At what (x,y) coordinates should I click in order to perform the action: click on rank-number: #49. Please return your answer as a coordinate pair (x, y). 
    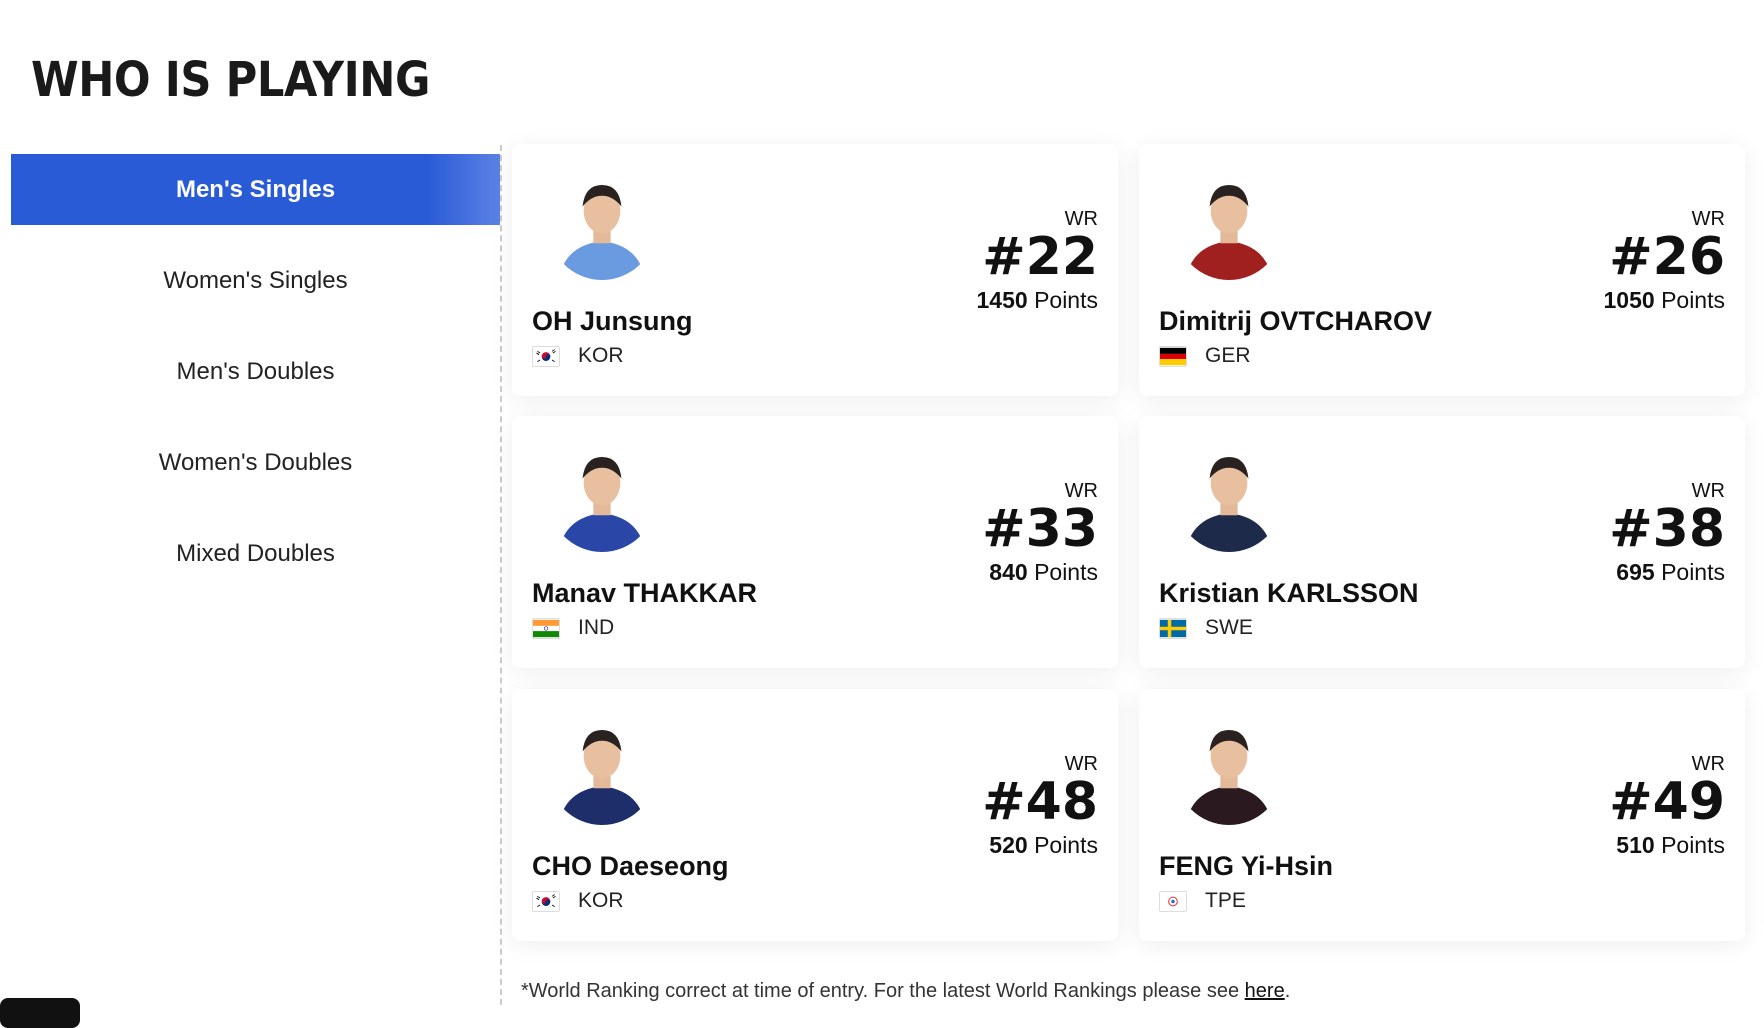
    Looking at the image, I should click on (1667, 802).